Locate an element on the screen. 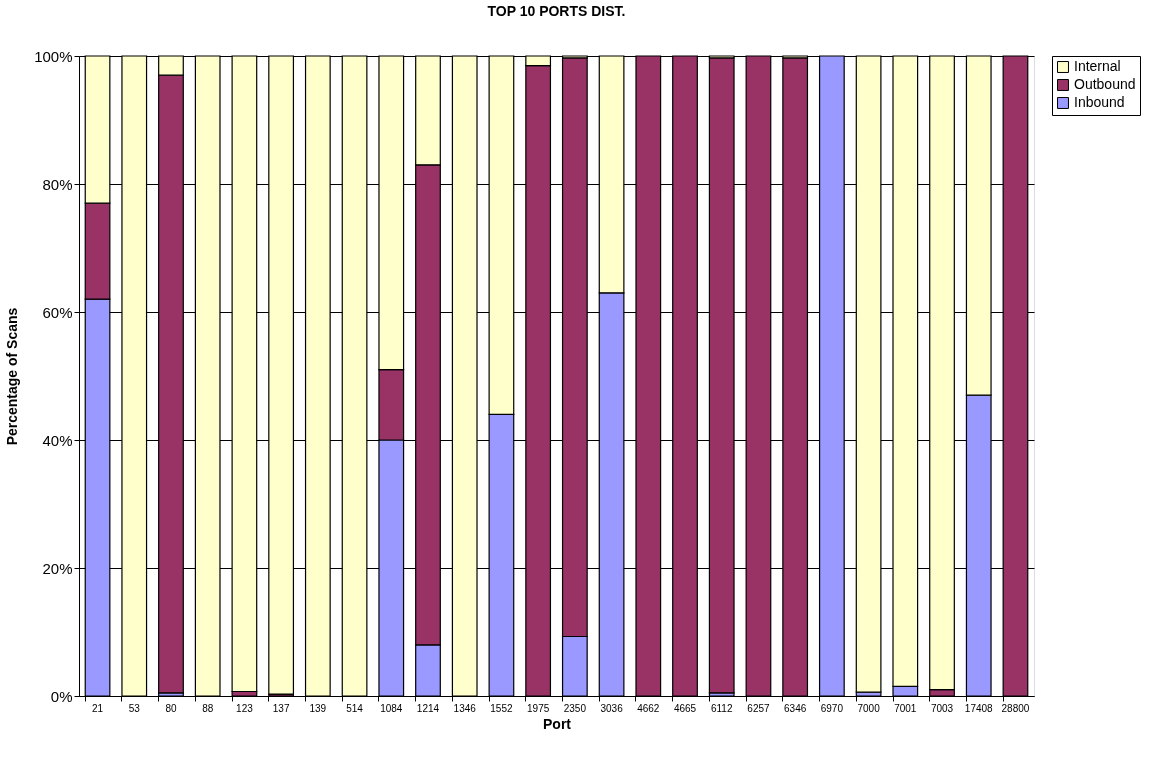  x-tick-label: 4662 is located at coordinates (648, 708).